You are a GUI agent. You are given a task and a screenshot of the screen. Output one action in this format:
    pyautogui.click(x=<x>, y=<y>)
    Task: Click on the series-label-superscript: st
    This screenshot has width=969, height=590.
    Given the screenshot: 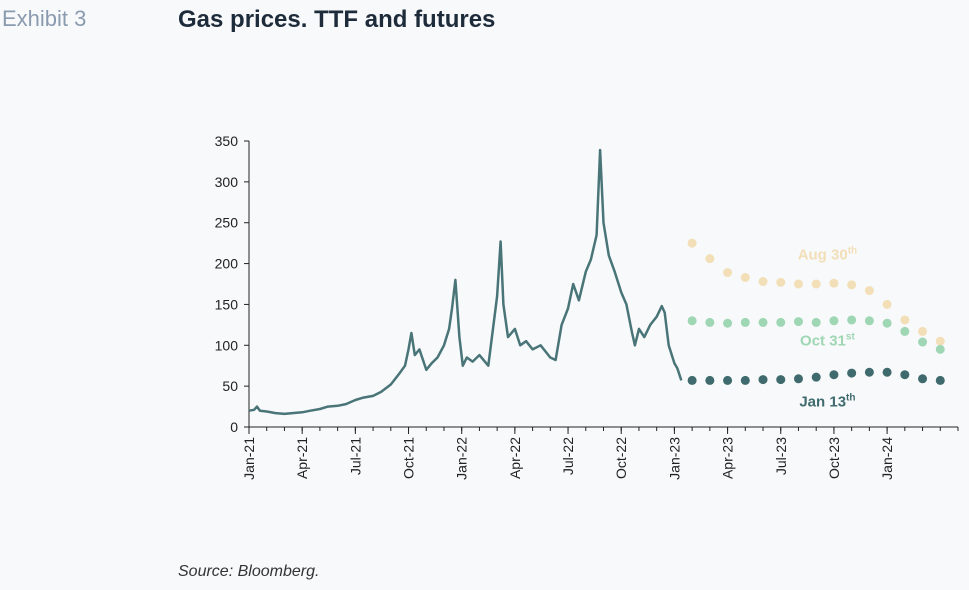 What is the action you would take?
    pyautogui.click(x=851, y=336)
    